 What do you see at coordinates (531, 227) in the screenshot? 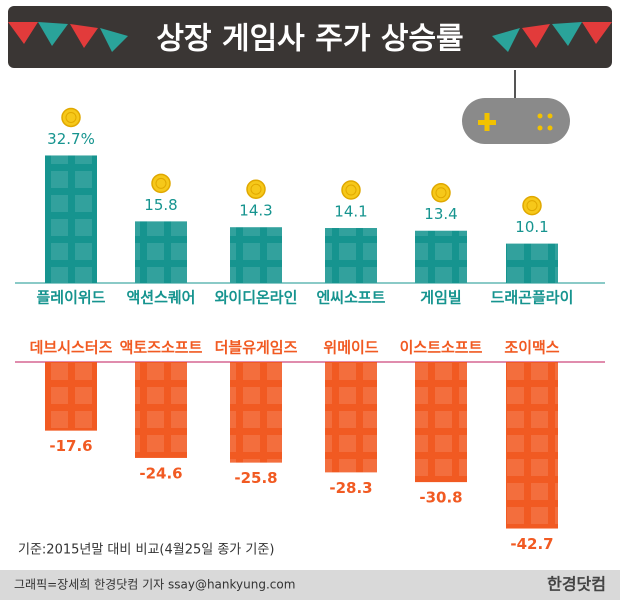
I see `value-label: 10.1` at bounding box center [531, 227].